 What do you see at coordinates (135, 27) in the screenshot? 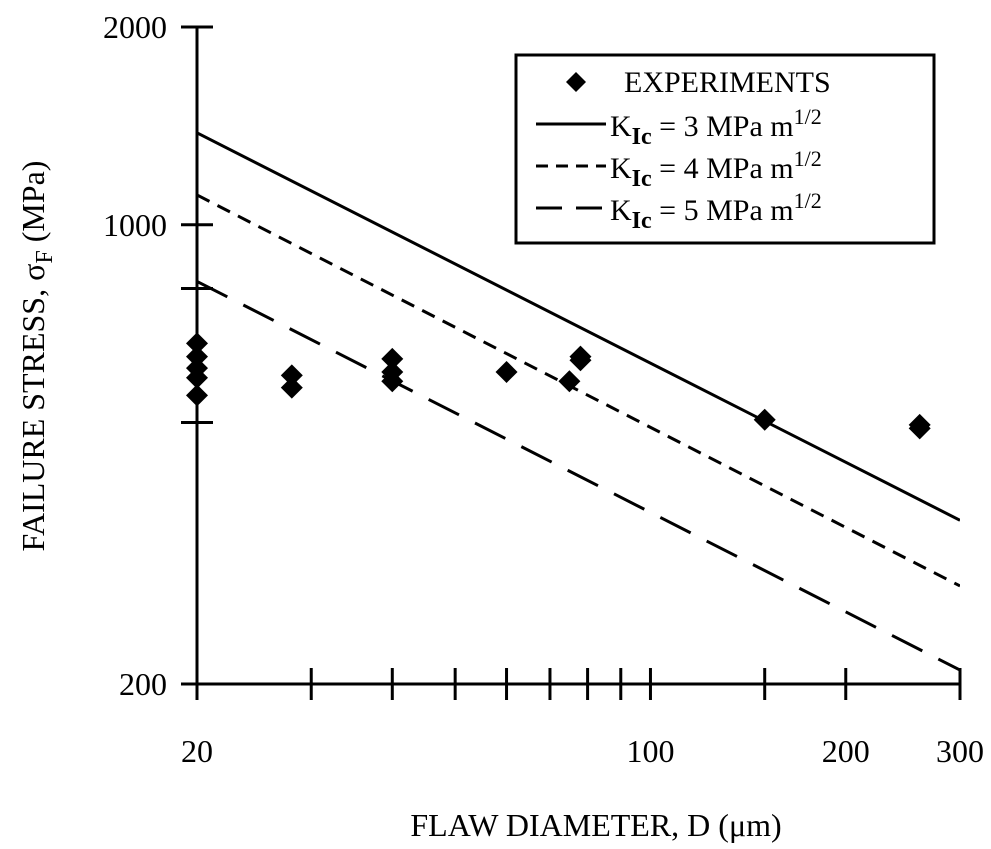
I see `y-tick-label-2000: 2000` at bounding box center [135, 27].